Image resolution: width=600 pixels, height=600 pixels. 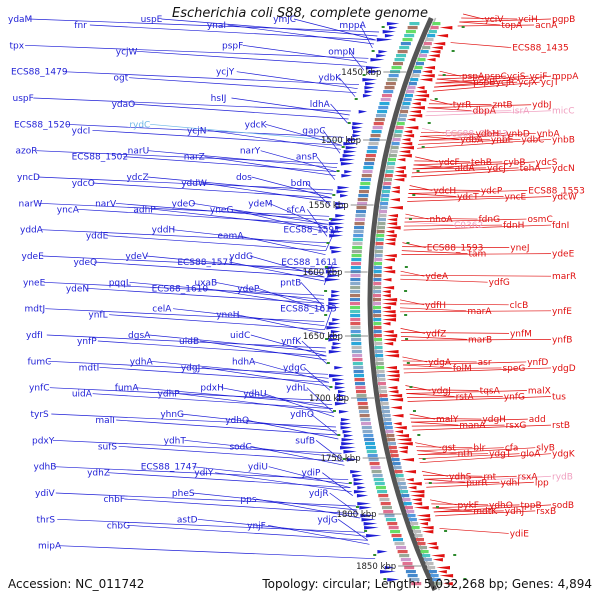 What do you see at coordinates (127, 389) in the screenshot?
I see `gene-label-left: fumA` at bounding box center [127, 389].